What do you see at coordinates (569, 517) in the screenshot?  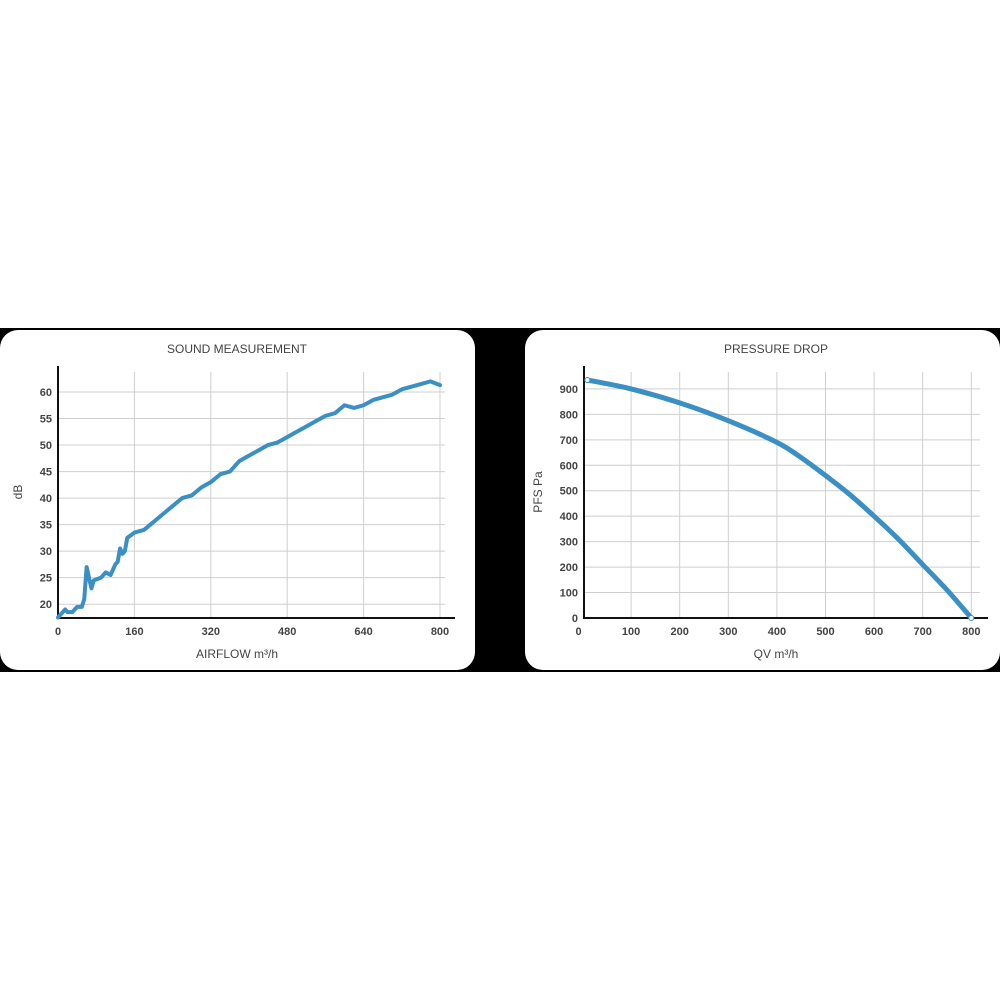 I see `pressure-ytick-label: 400` at bounding box center [569, 517].